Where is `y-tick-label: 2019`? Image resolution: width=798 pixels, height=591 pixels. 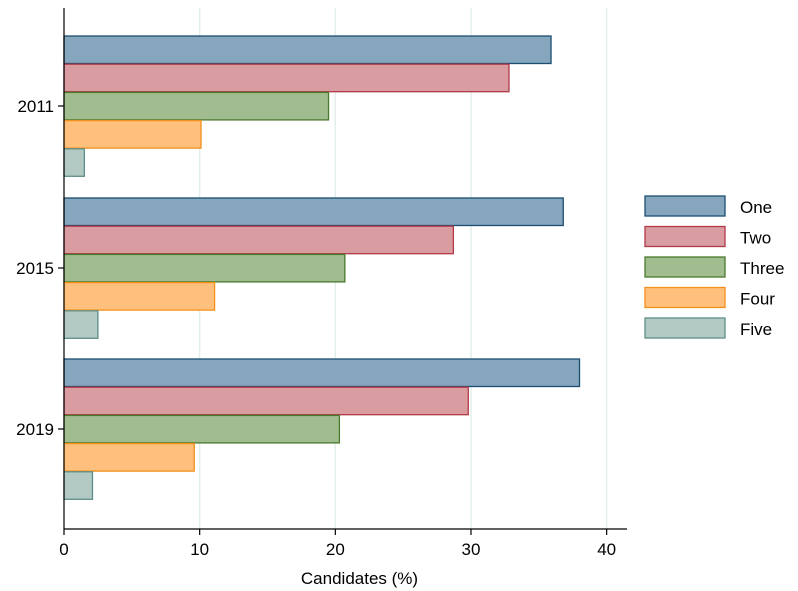 y-tick-label: 2019 is located at coordinates (35, 429).